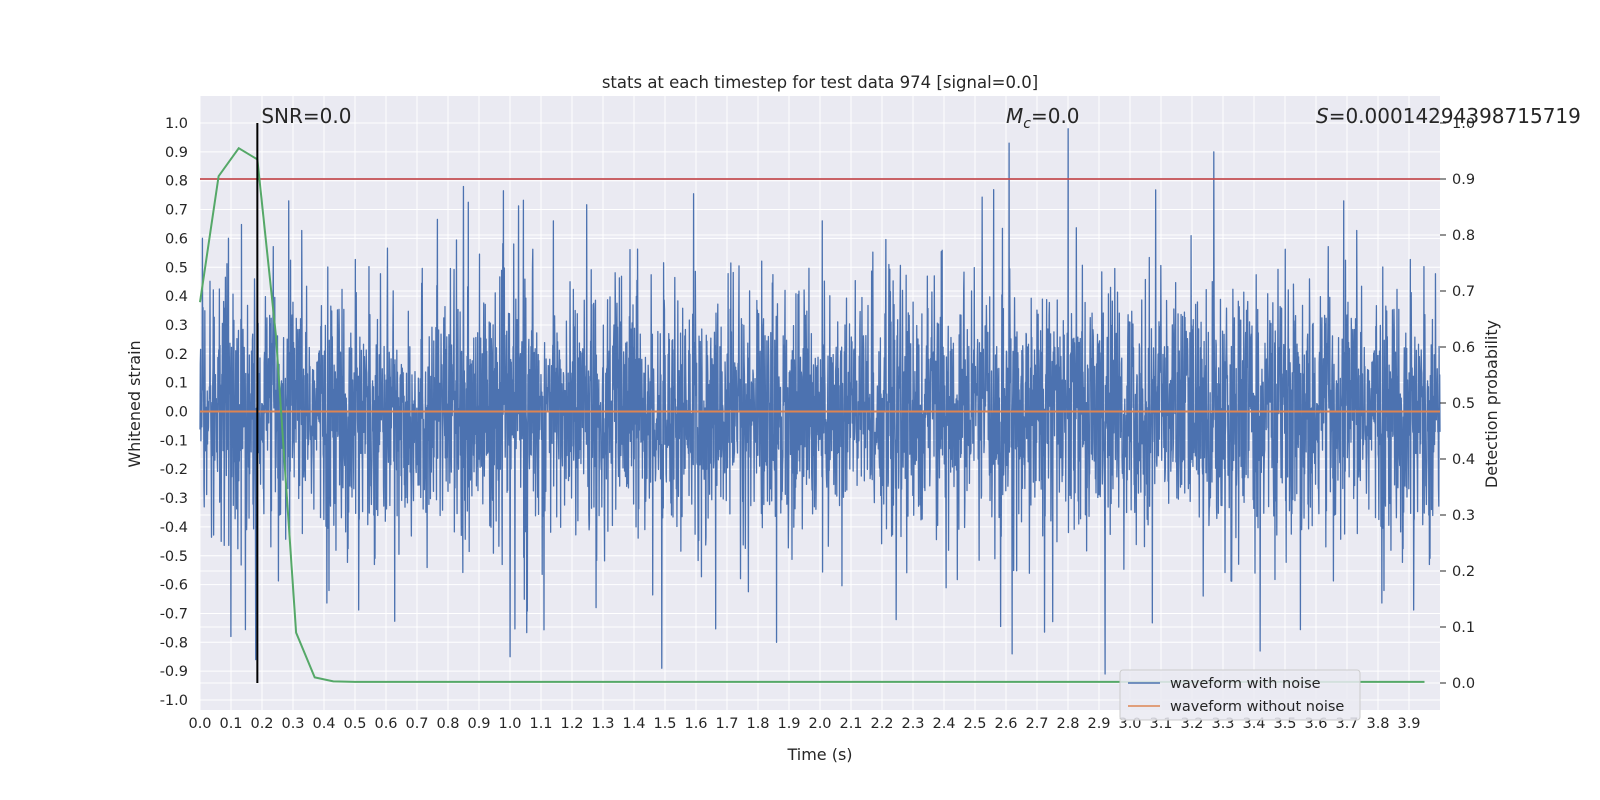 This screenshot has width=1600, height=800. What do you see at coordinates (1463, 628) in the screenshot?
I see `y-right-tick-label: 0.1` at bounding box center [1463, 628].